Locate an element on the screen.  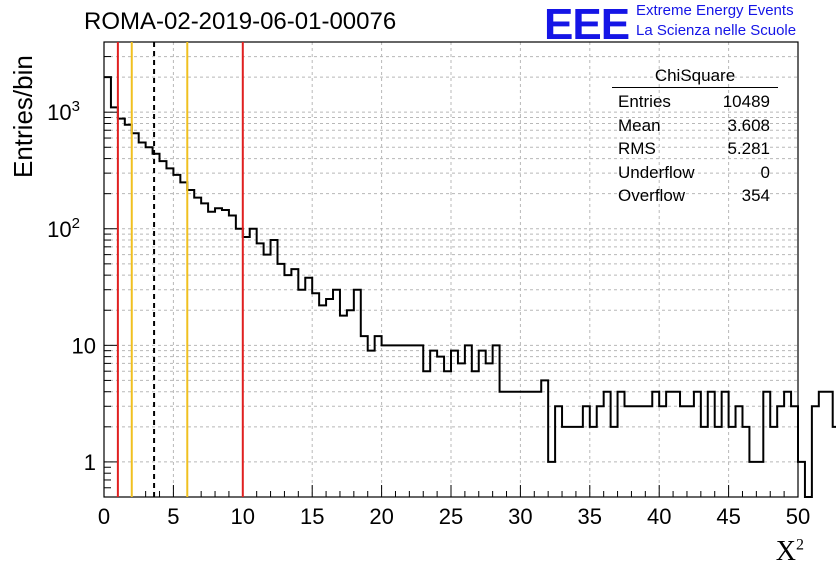
stats-row-mean: Mean 3.608 is located at coordinates (695, 126).